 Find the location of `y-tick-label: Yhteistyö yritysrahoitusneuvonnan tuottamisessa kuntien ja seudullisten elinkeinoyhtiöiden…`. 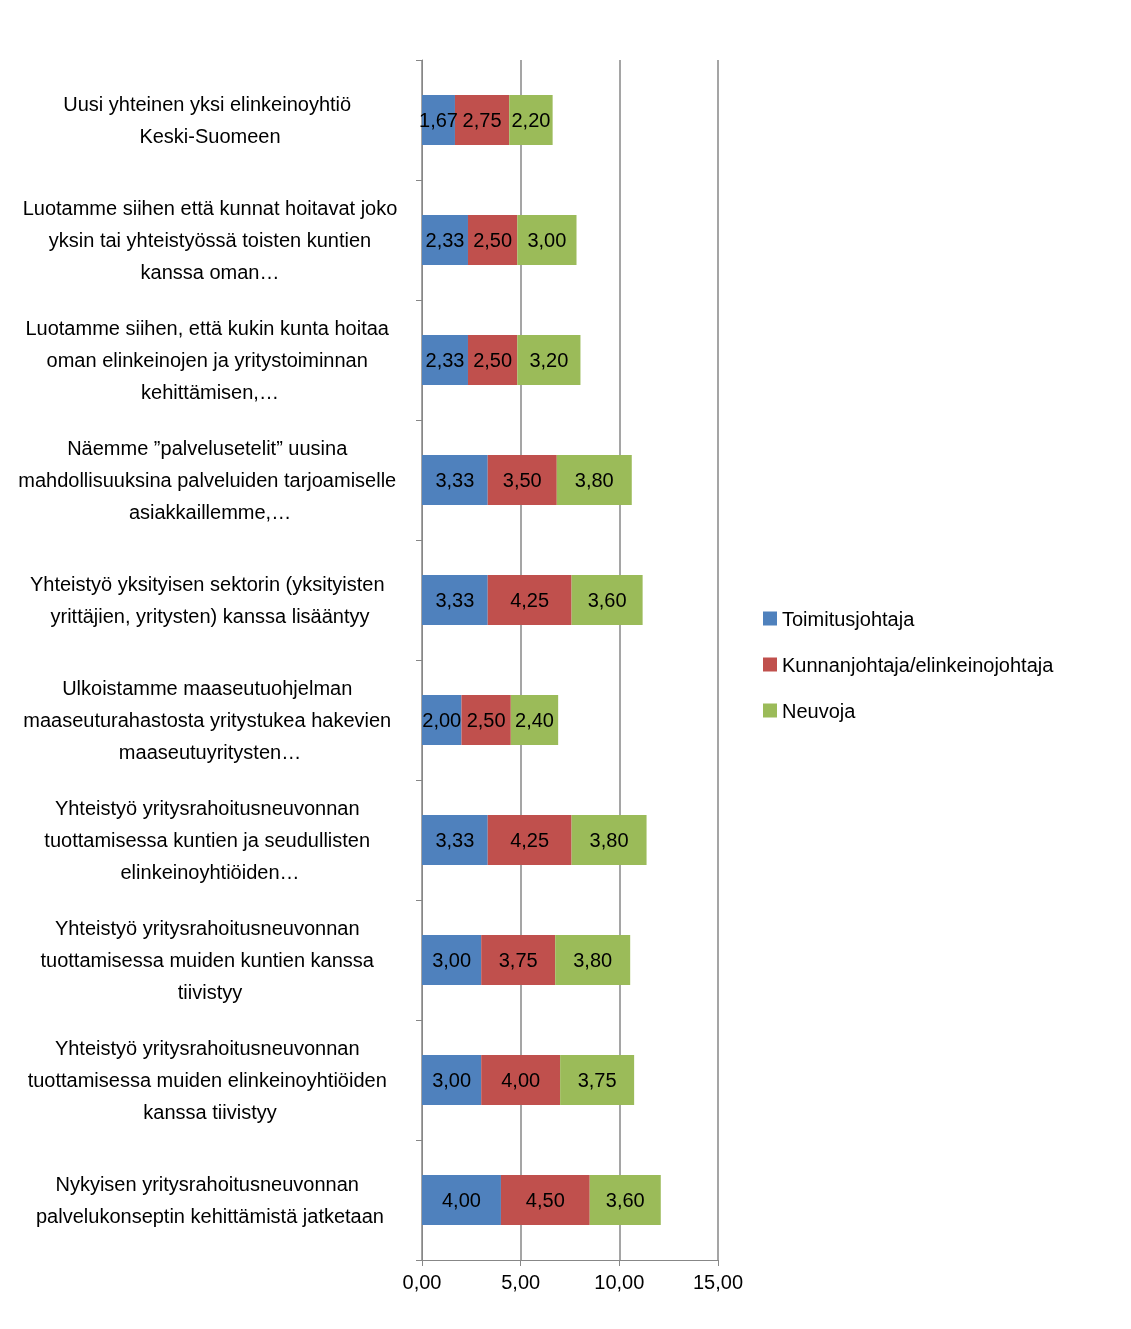

y-tick-label: Yhteistyö yritysrahoitusneuvonnan tuottamisessa kuntien ja seudullisten elinkeinoyhtiöiden… is located at coordinates (210, 840).